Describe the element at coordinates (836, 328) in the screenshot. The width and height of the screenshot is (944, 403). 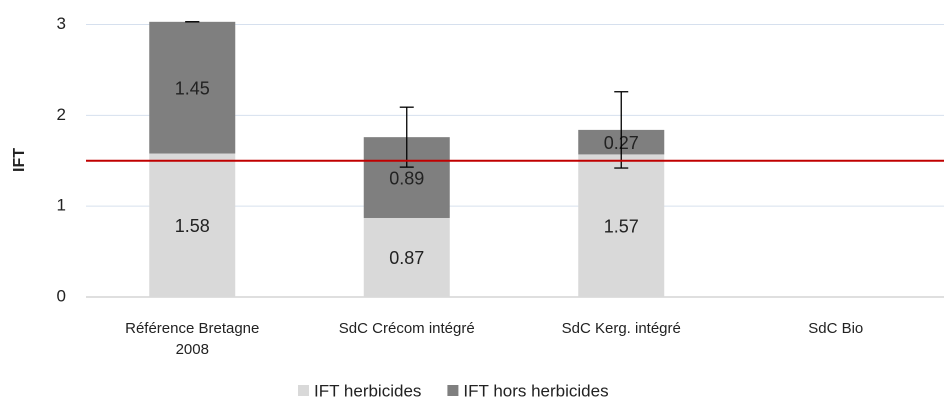
I see `x-tick-label: SdC Bio` at that location.